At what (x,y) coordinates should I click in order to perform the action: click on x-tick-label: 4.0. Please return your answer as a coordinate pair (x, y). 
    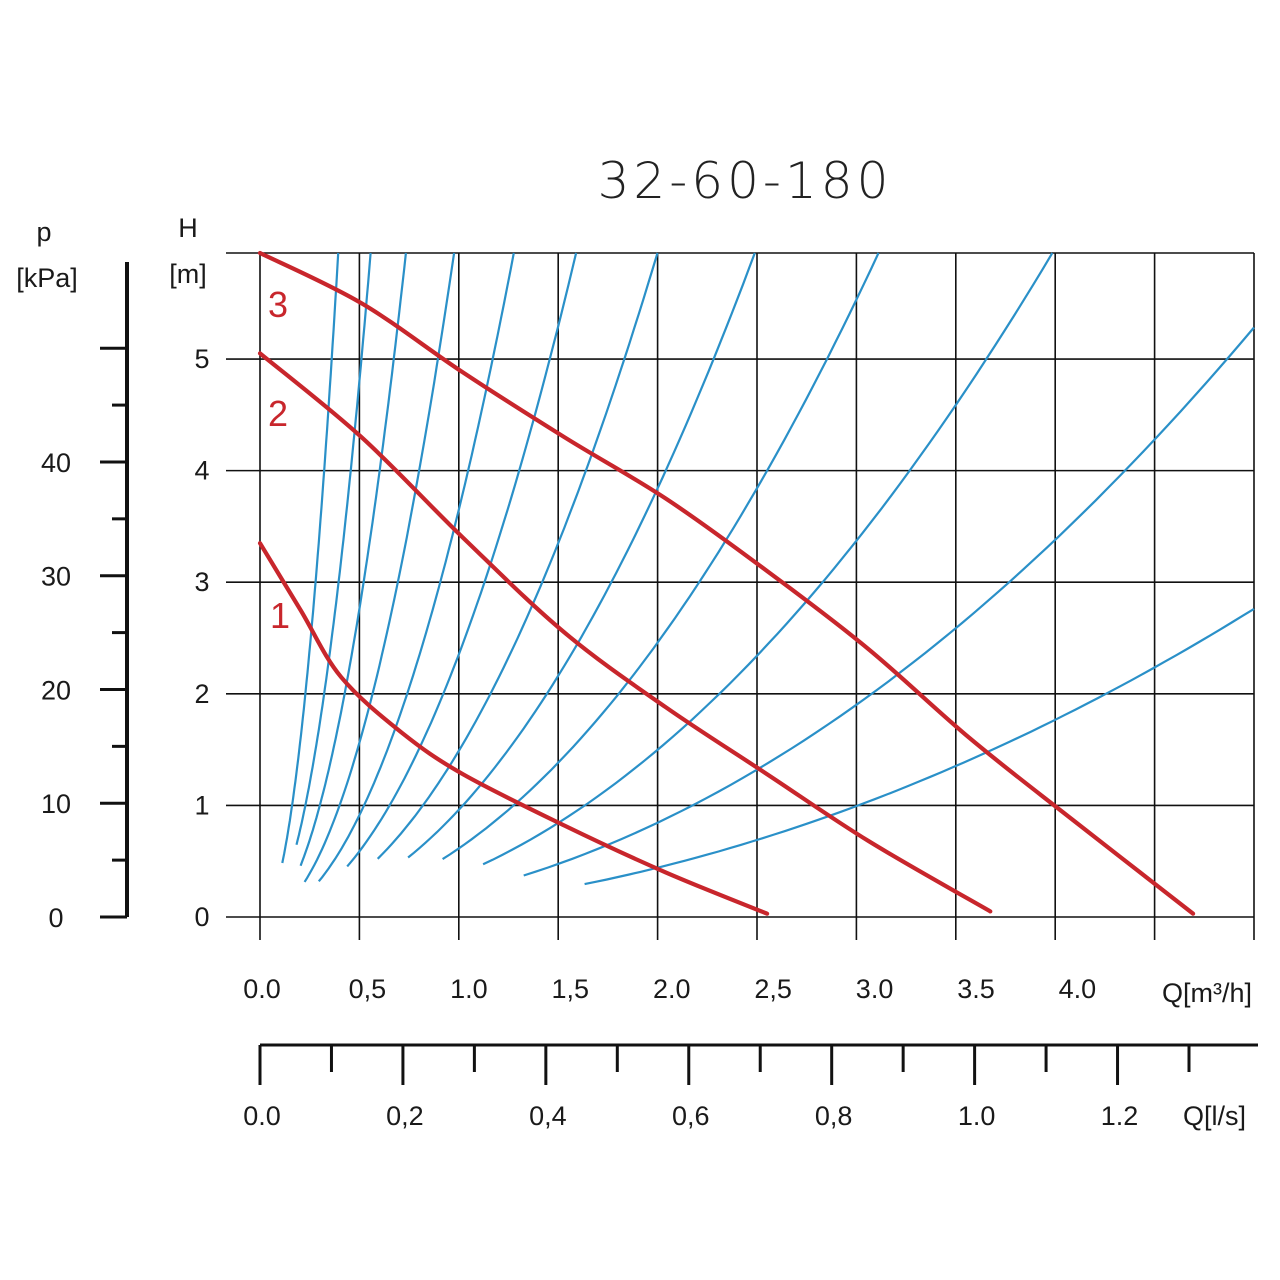
    Looking at the image, I should click on (1078, 989).